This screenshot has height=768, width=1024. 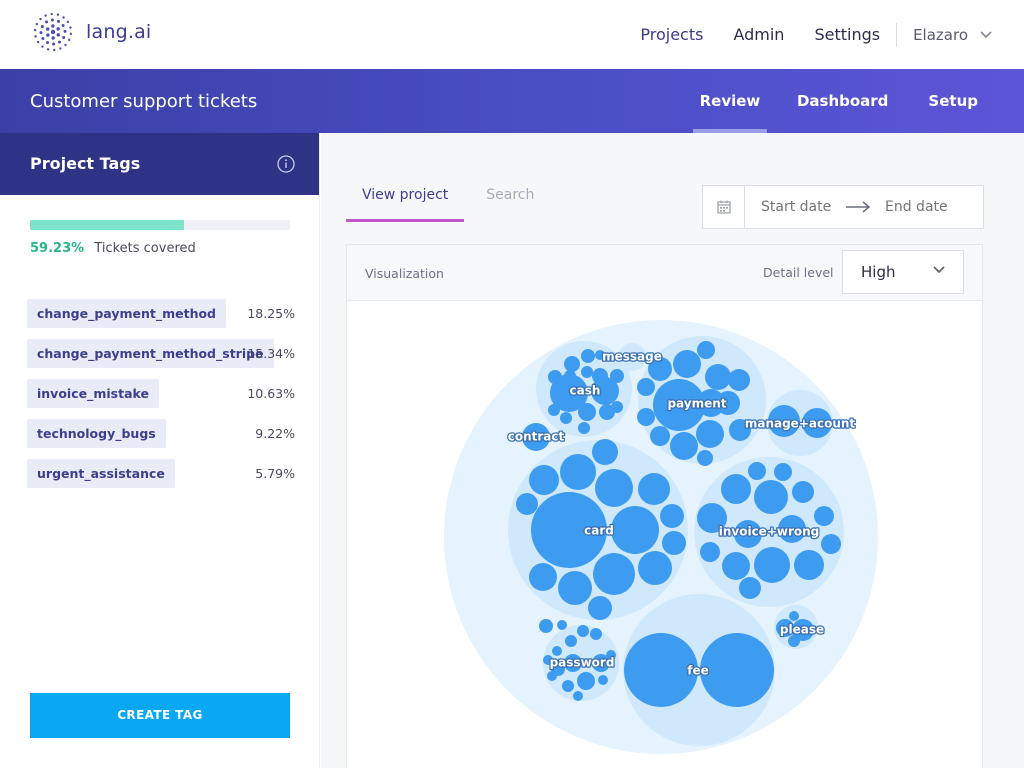 What do you see at coordinates (405, 202) in the screenshot?
I see `tab-view-project: View project` at bounding box center [405, 202].